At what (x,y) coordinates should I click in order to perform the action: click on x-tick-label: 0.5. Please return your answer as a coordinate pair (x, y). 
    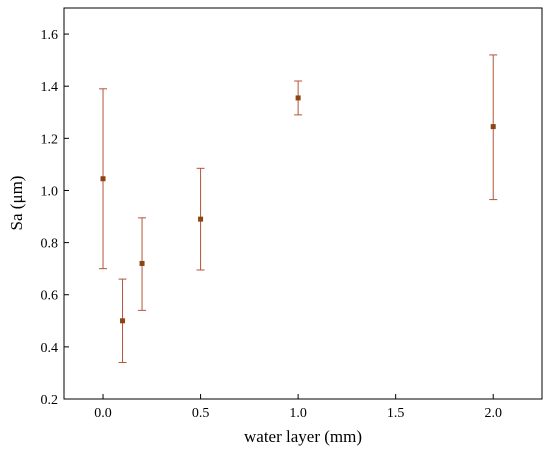
    Looking at the image, I should click on (201, 413).